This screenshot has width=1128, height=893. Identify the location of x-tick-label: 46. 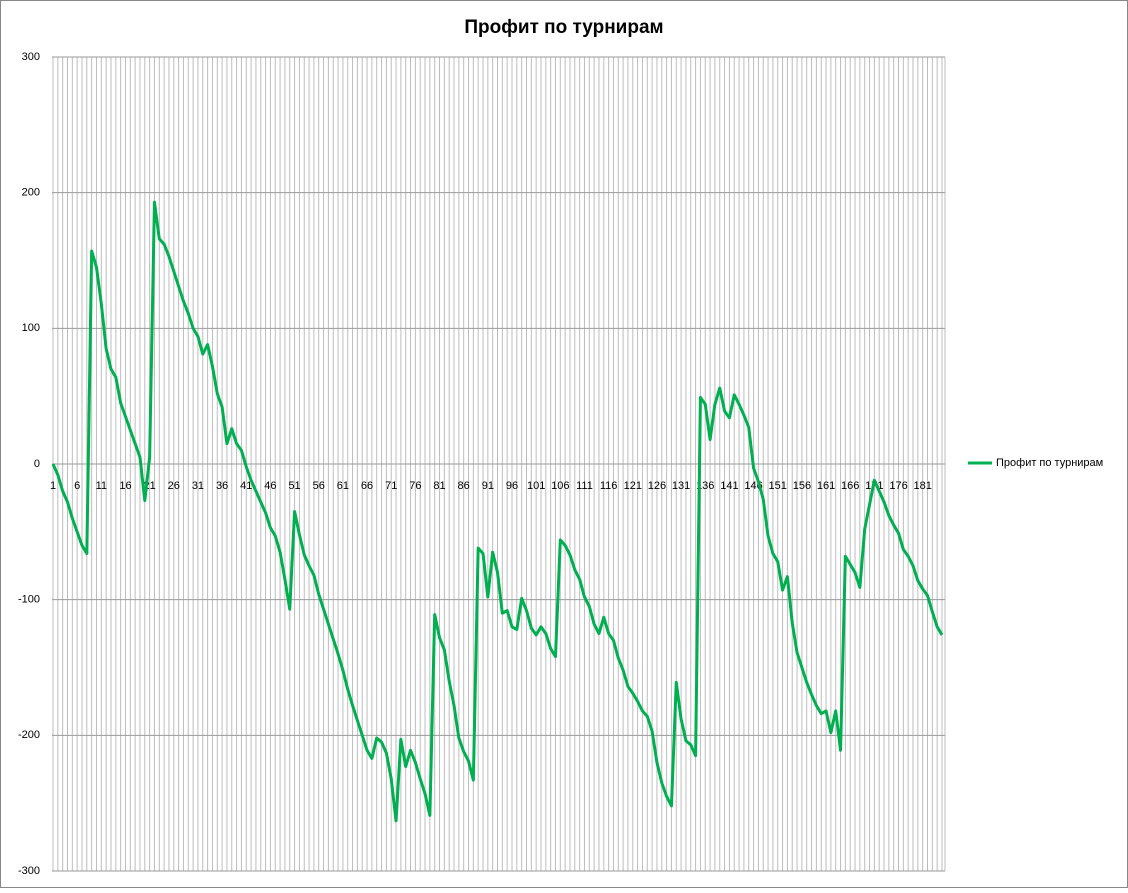
(270, 486).